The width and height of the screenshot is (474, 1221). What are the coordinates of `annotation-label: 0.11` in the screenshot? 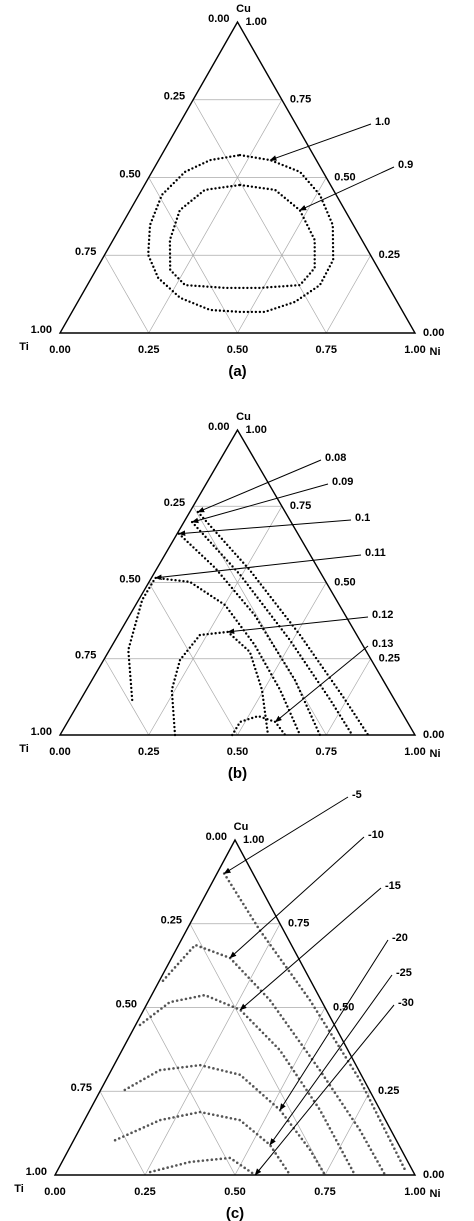 It's located at (375, 553).